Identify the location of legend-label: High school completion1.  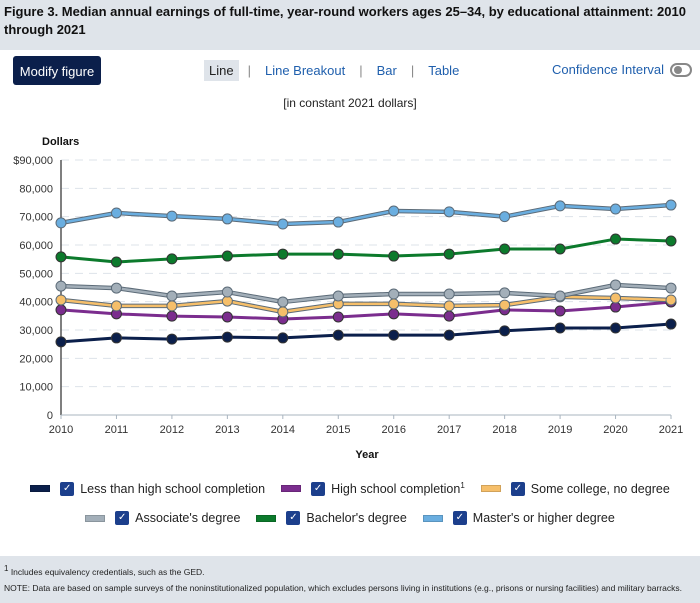
(398, 489).